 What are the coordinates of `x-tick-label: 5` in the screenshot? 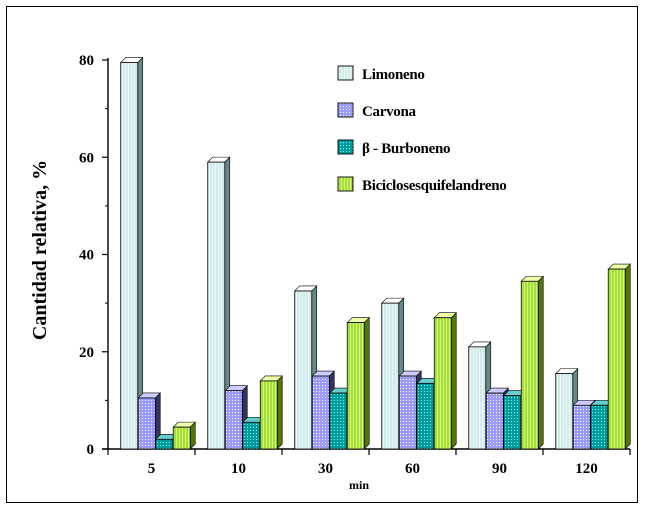 It's located at (152, 469).